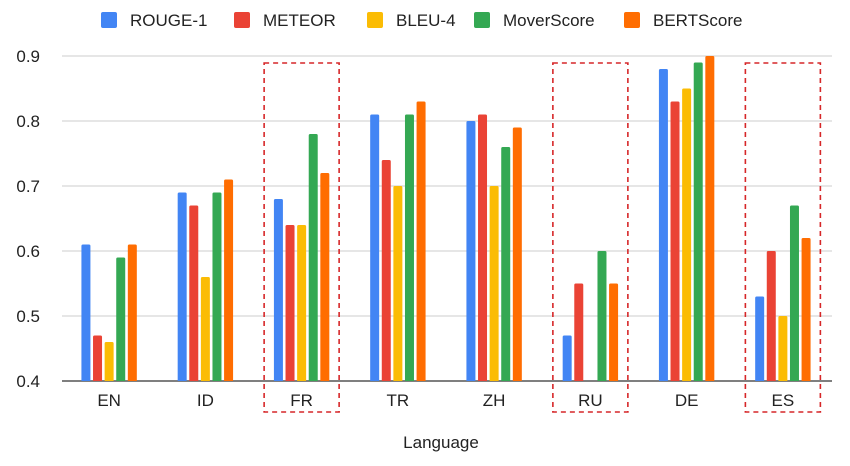  I want to click on chart-legend: ROUGE-1 METEOR BLEU-4 MoverScore BERTScore, so click(421, 20).